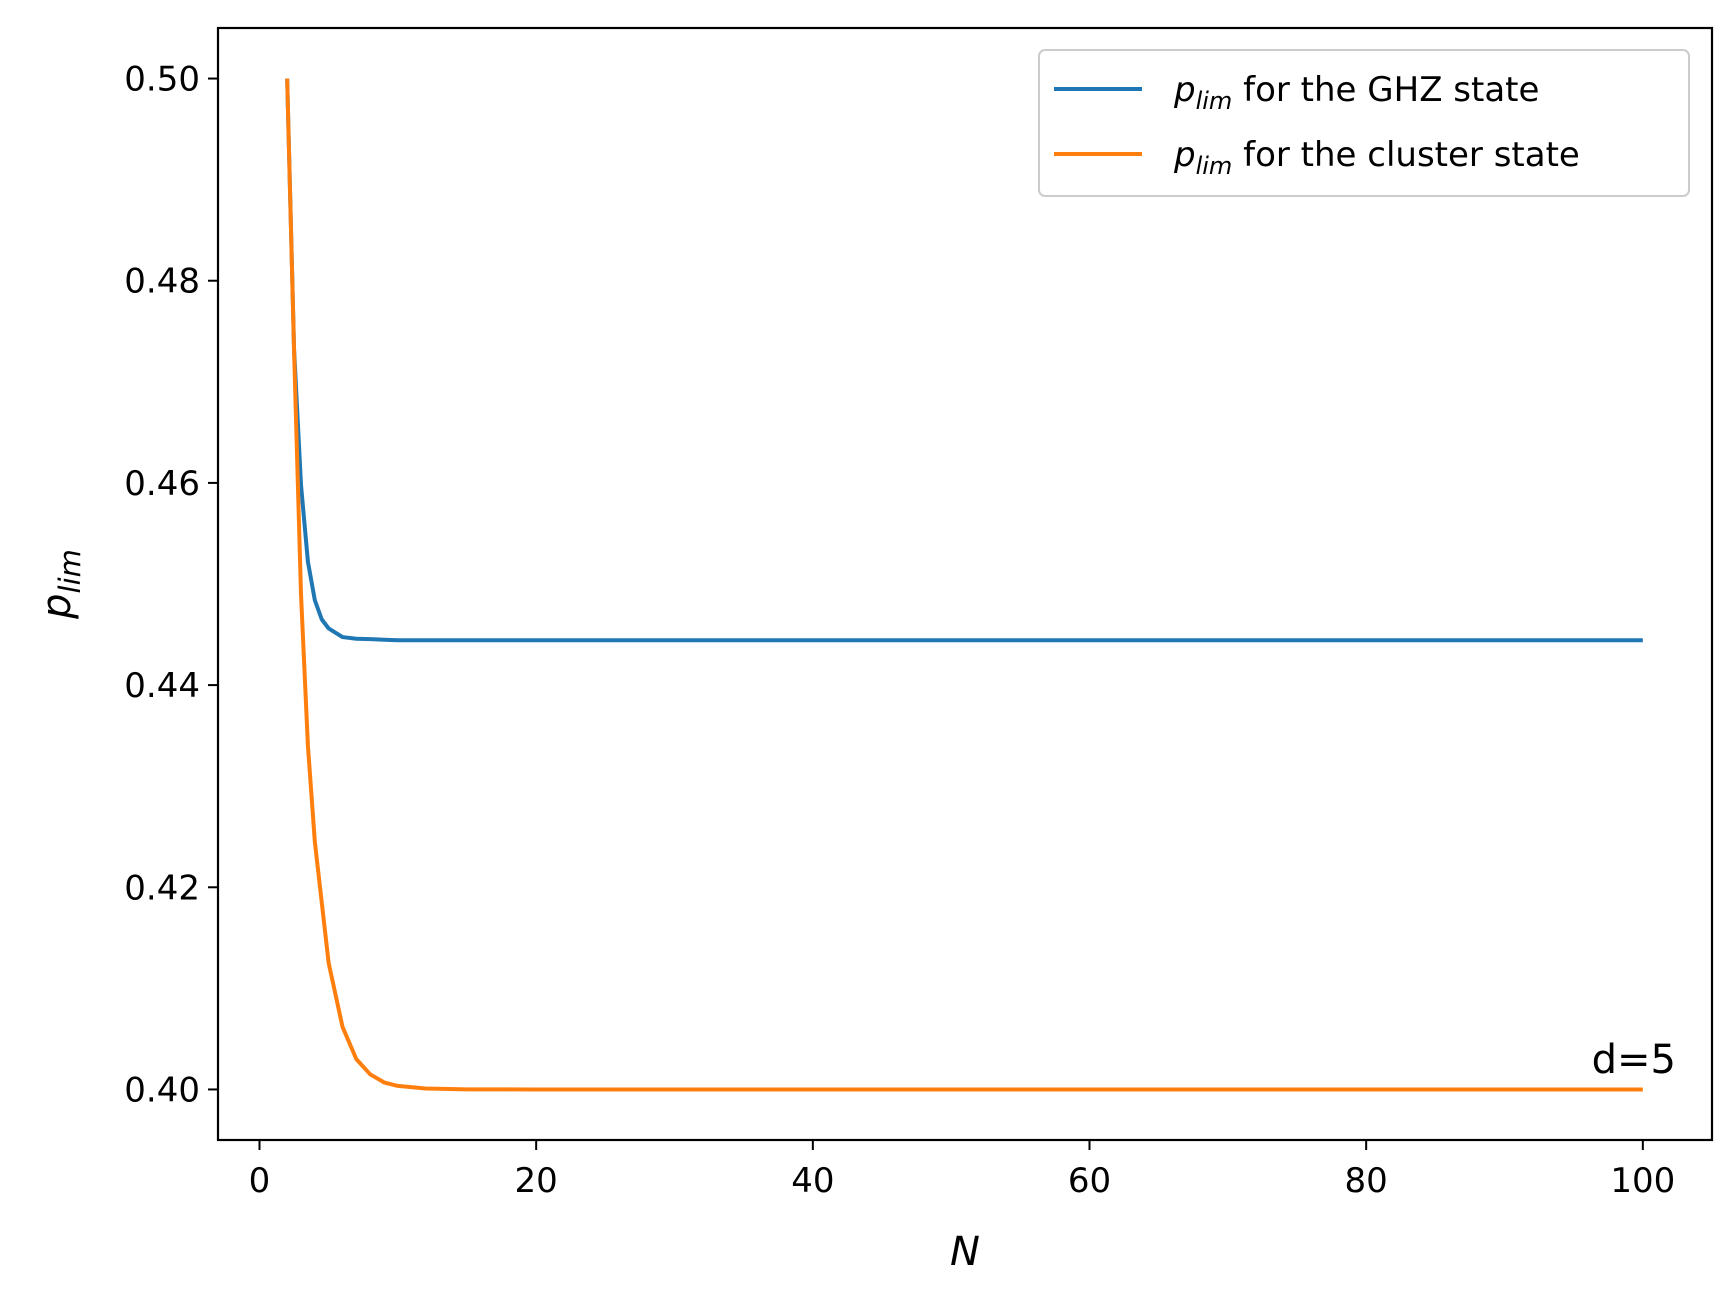 This screenshot has width=1734, height=1309. What do you see at coordinates (1385, 90) in the screenshot?
I see `legend-label-ghz-rest: for the GHZ state` at bounding box center [1385, 90].